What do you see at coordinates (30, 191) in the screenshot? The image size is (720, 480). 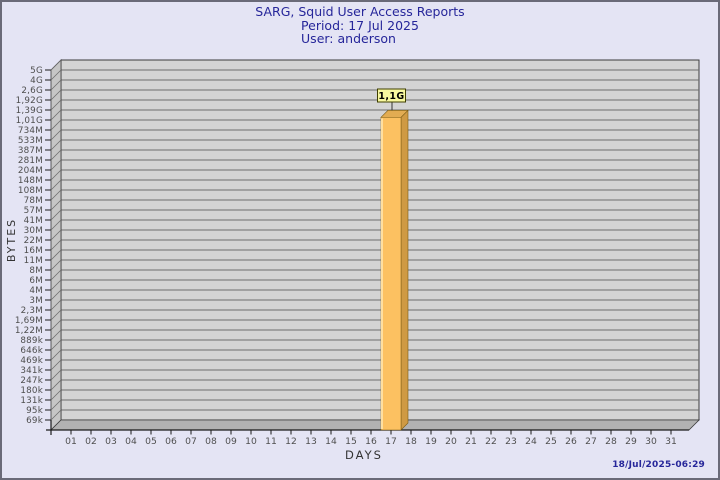 I see `y-tick-label: 108M` at bounding box center [30, 191].